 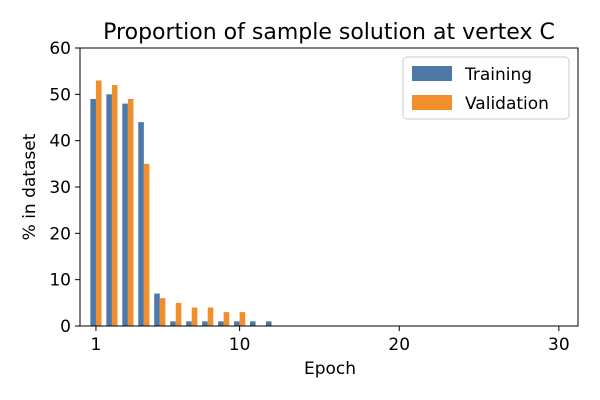 What do you see at coordinates (60, 49) in the screenshot?
I see `y-tick-label: 60` at bounding box center [60, 49].